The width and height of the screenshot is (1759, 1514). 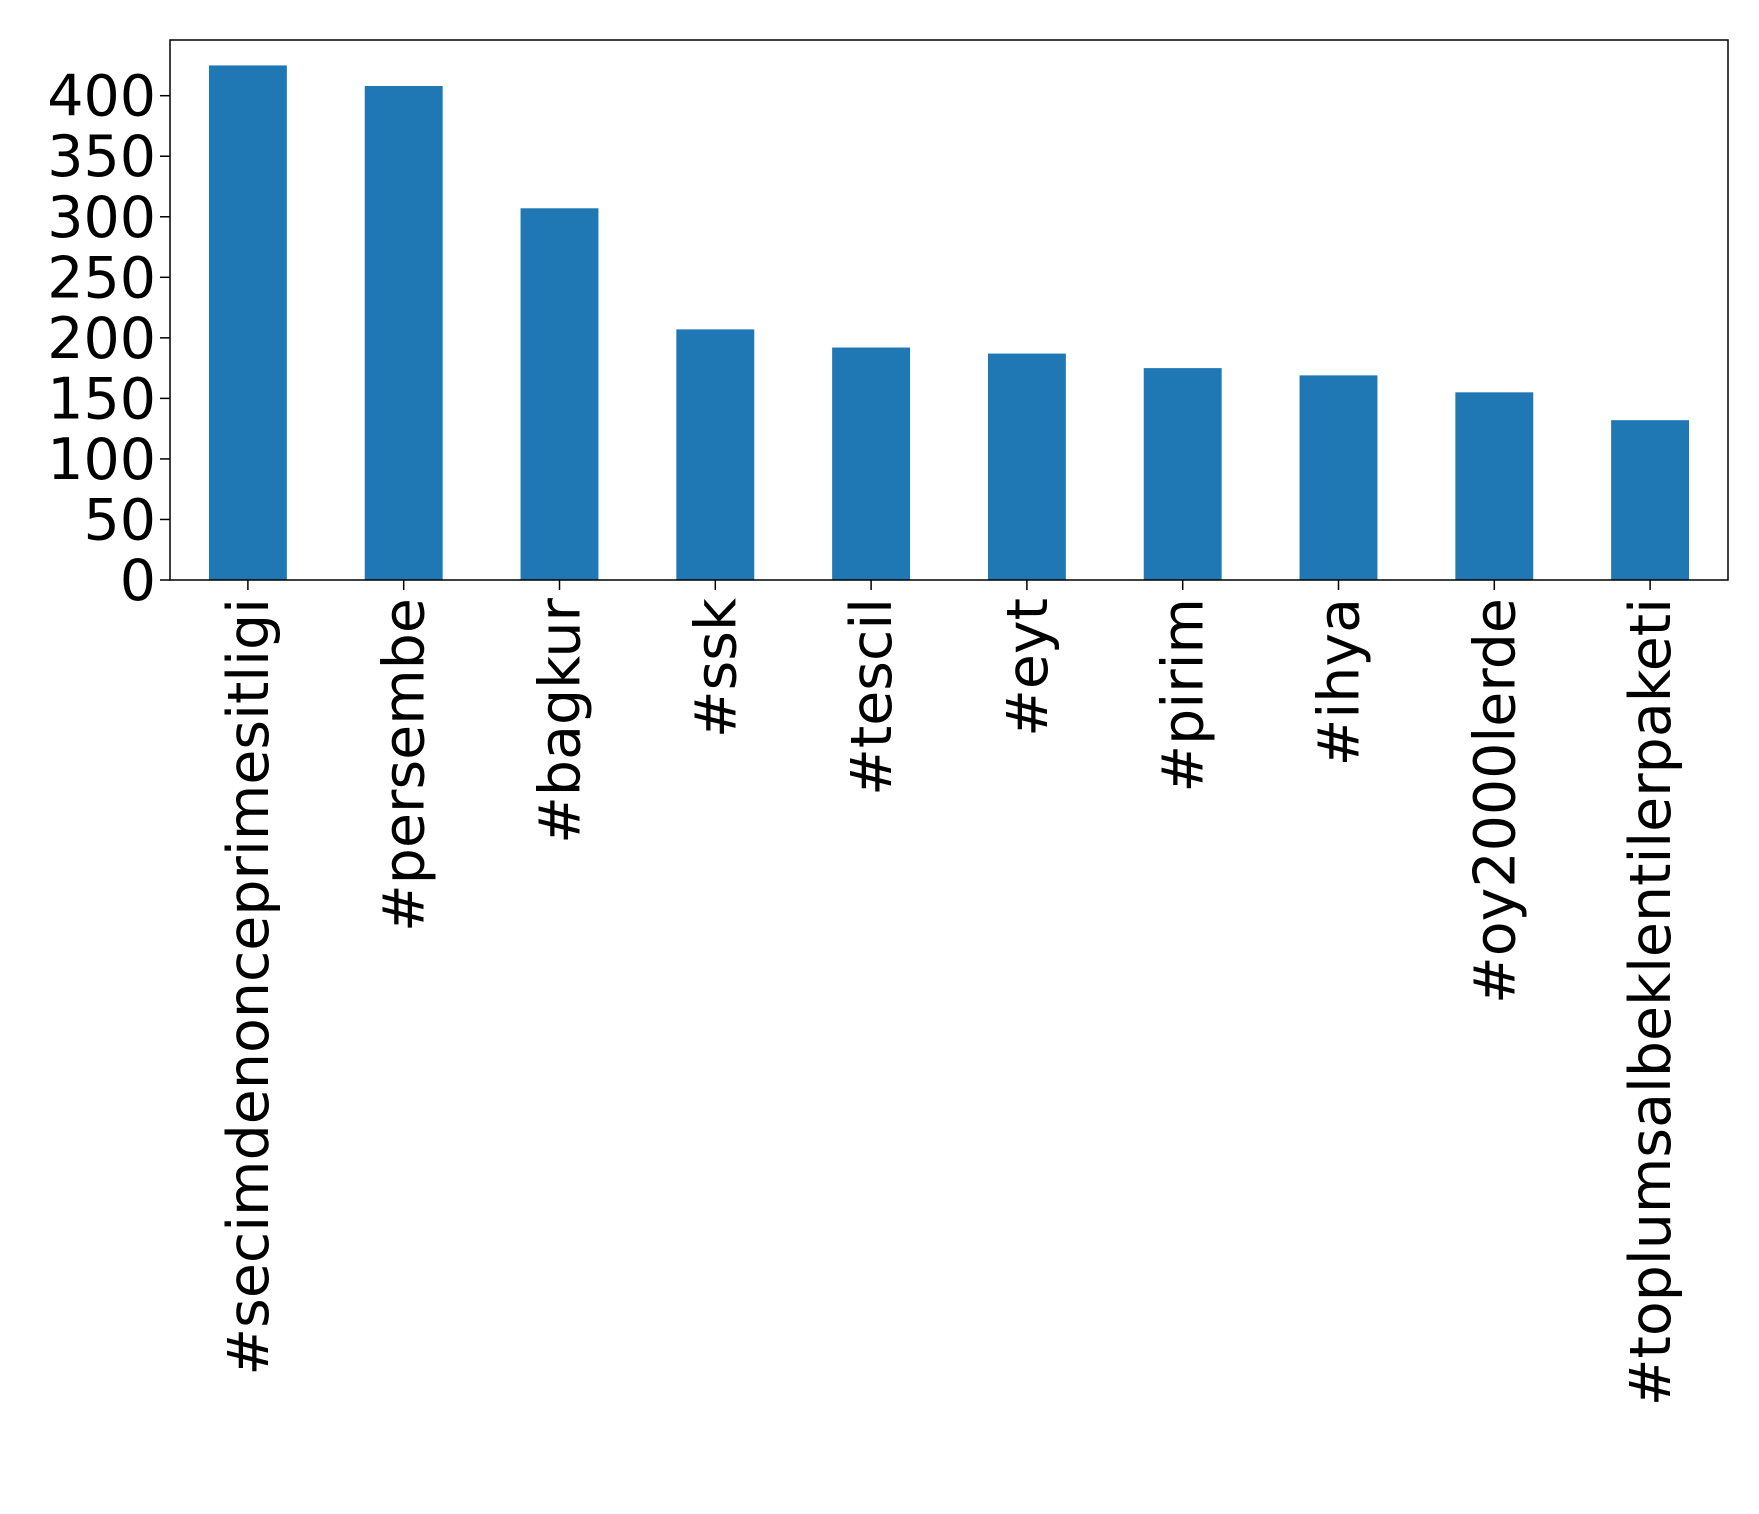 What do you see at coordinates (872, 697) in the screenshot?
I see `x-tick-label: #tescil` at bounding box center [872, 697].